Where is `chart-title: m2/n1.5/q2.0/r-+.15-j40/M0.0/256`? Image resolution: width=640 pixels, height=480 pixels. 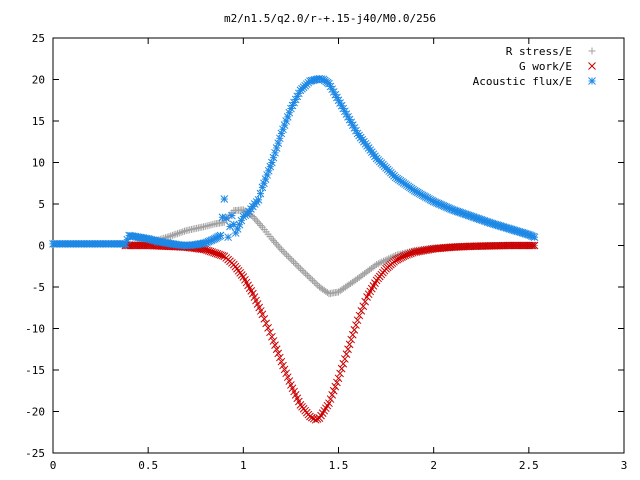
chart-title: m2/n1.5/q2.0/r-+.15-j40/M0.0/256 is located at coordinates (330, 18).